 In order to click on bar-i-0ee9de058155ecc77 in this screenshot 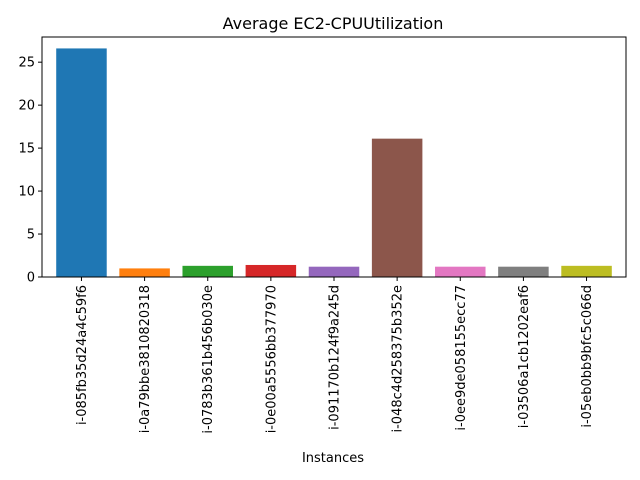, I will do `click(460, 271)`.